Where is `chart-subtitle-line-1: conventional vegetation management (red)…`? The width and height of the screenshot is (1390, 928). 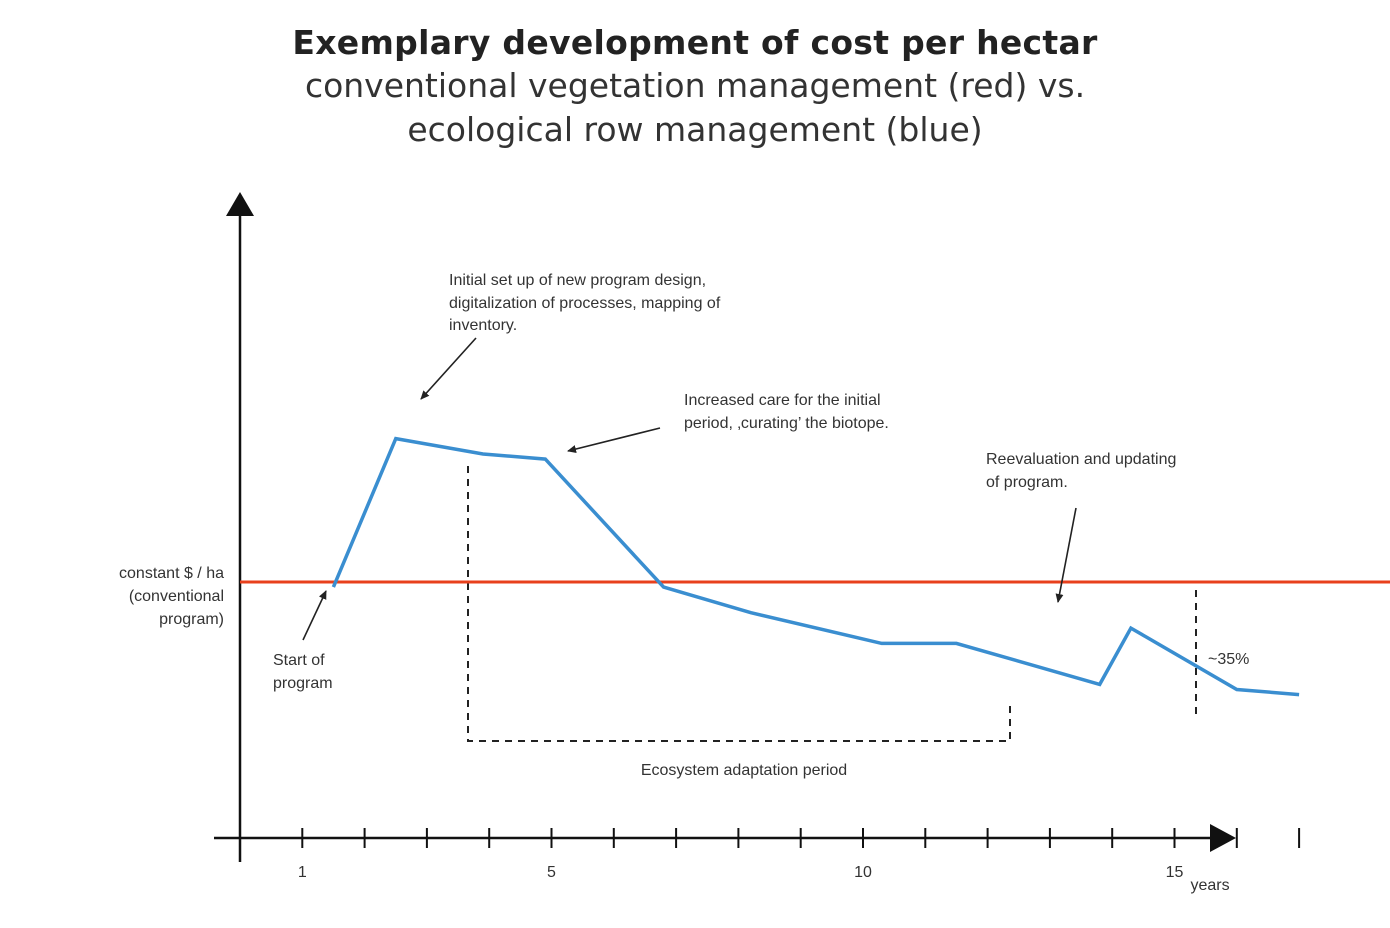
chart-subtitle-line-1: conventional vegetation management (red)… is located at coordinates (695, 85).